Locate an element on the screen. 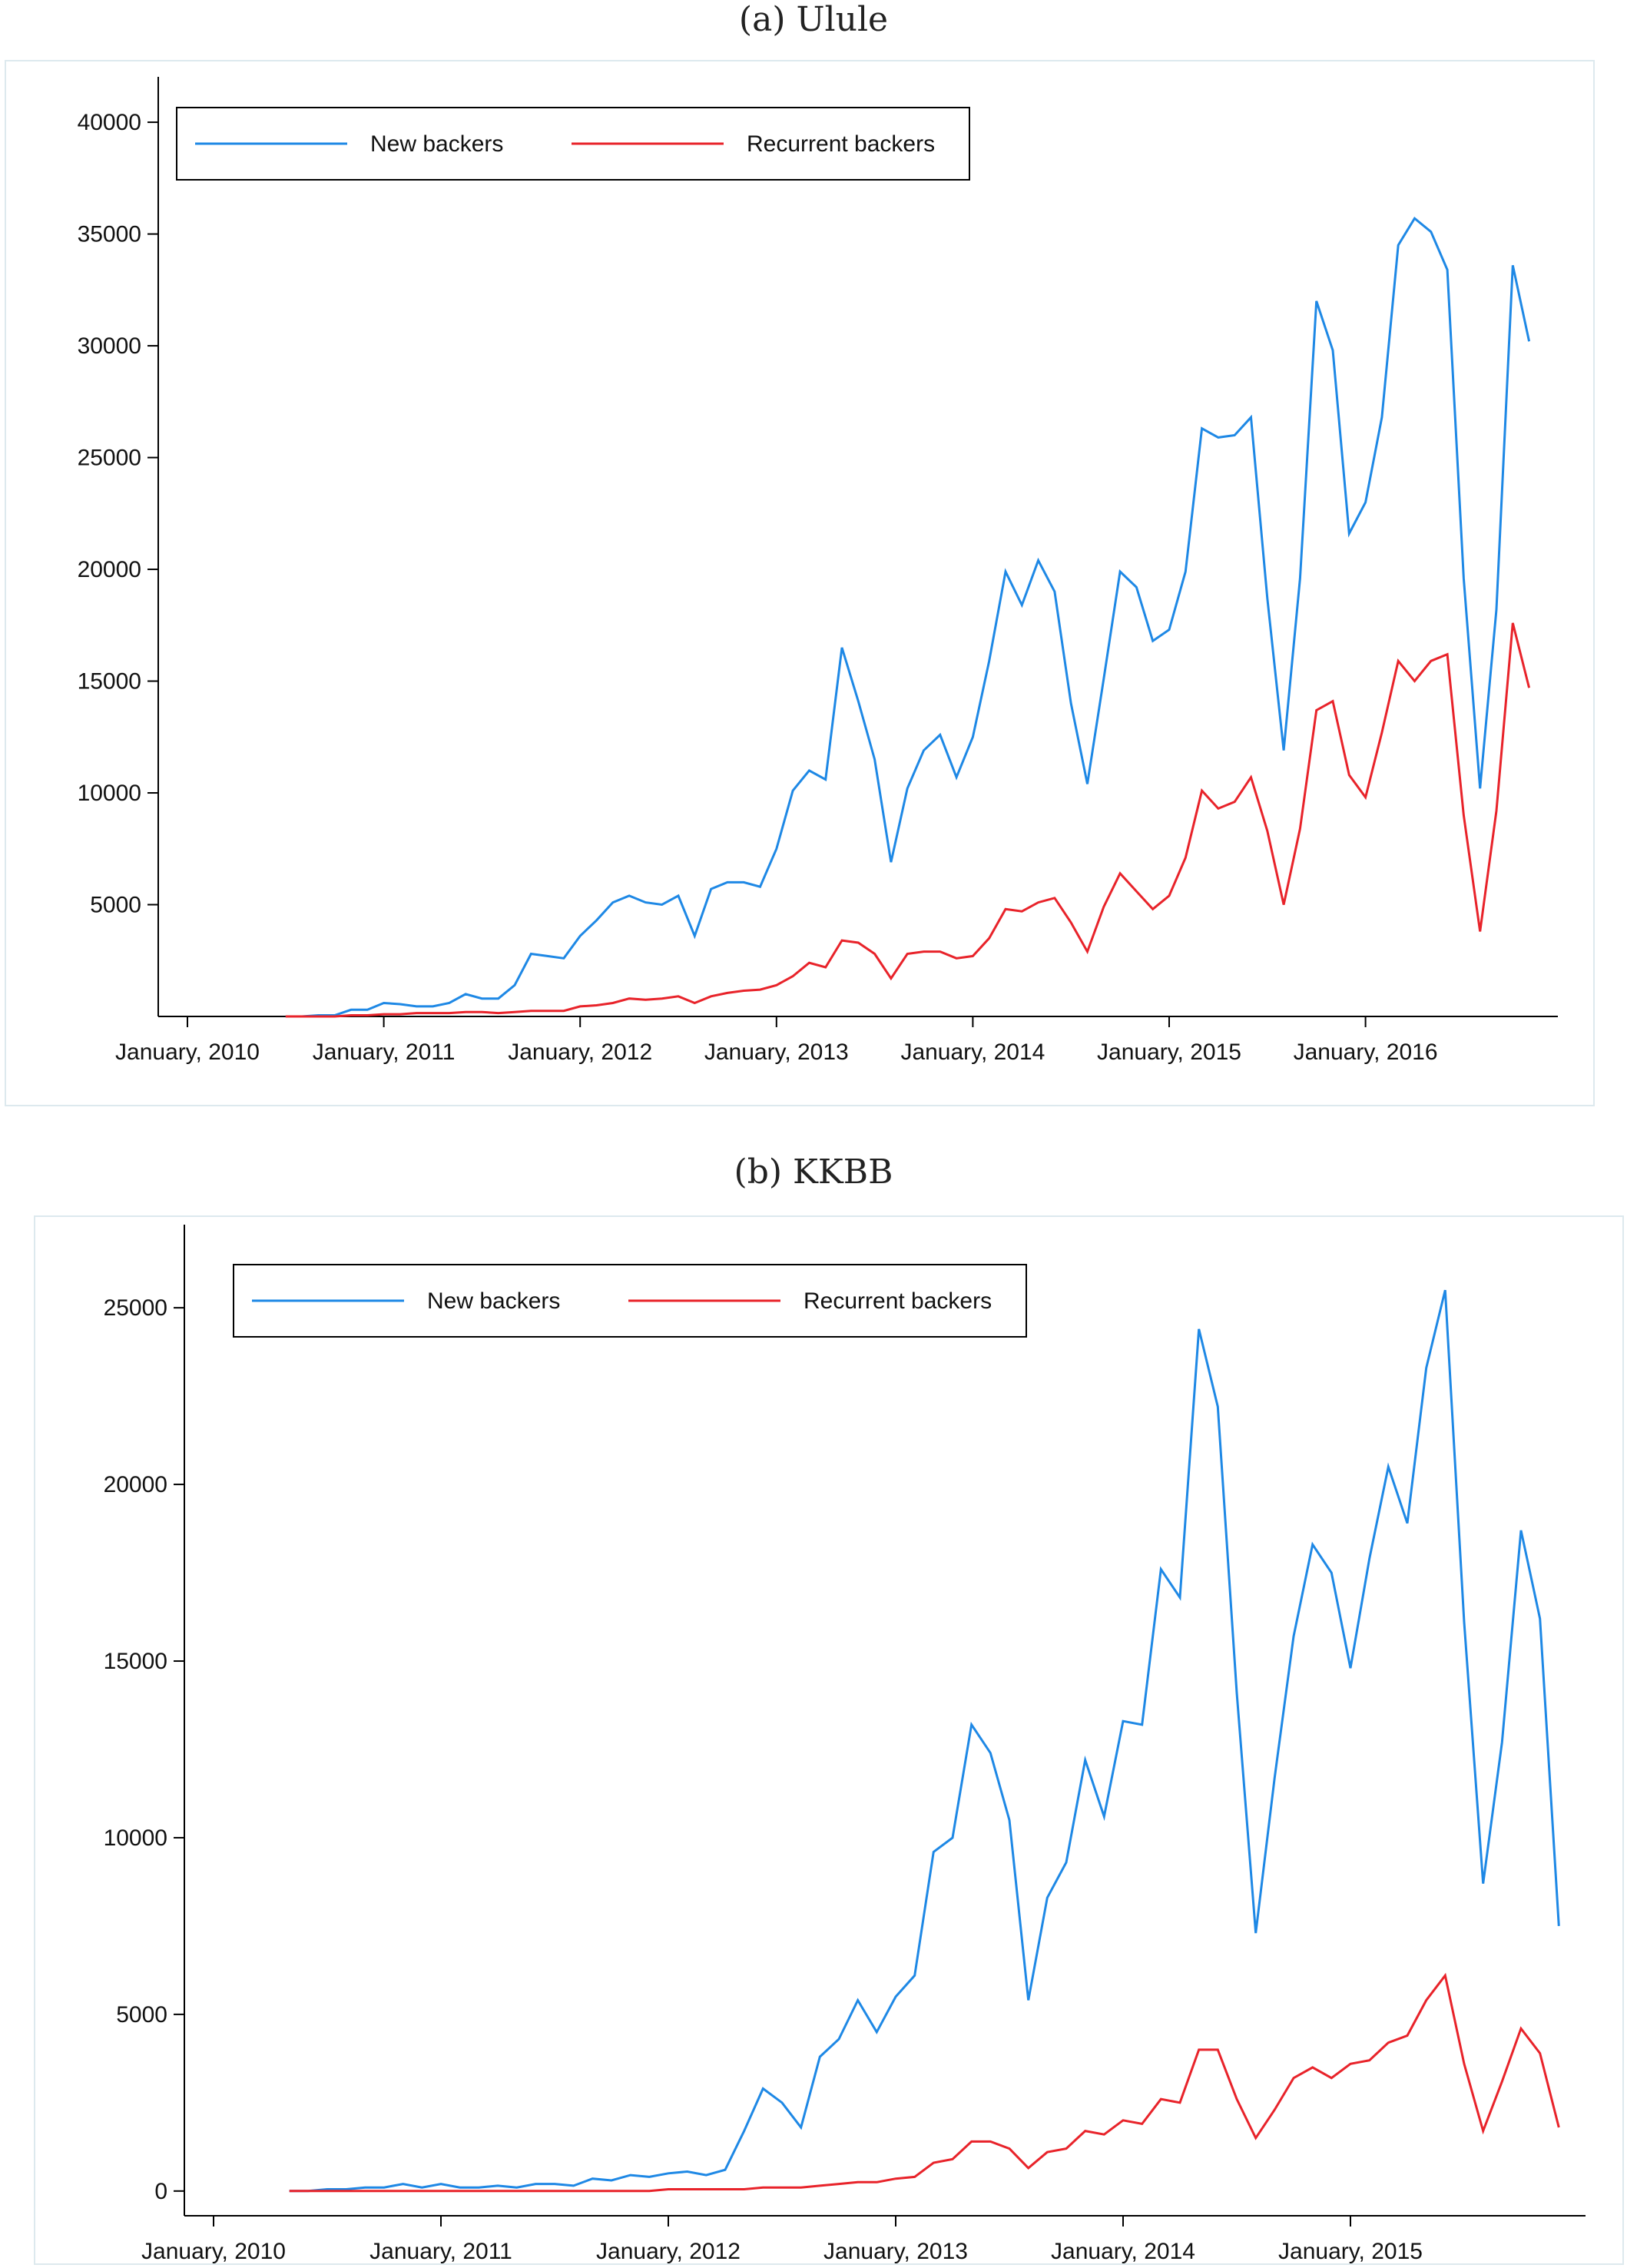 This screenshot has width=1627, height=2268. a-y-tick-label-4: 25000 is located at coordinates (109, 459).